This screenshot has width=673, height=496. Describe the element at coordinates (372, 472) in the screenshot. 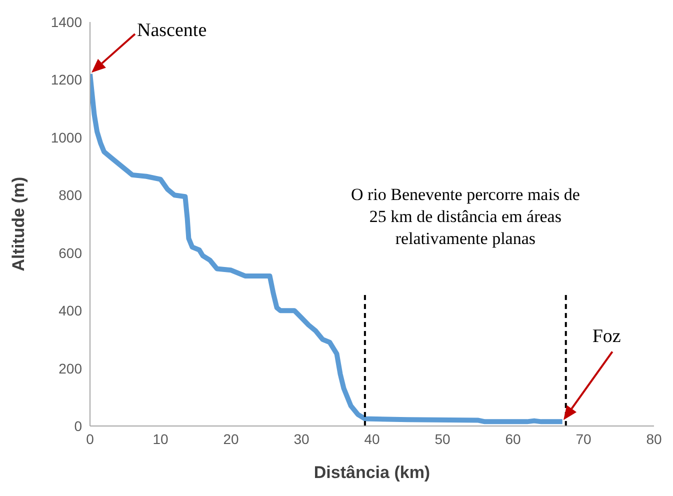

I see `x-axis-title: Distância (km)` at that location.